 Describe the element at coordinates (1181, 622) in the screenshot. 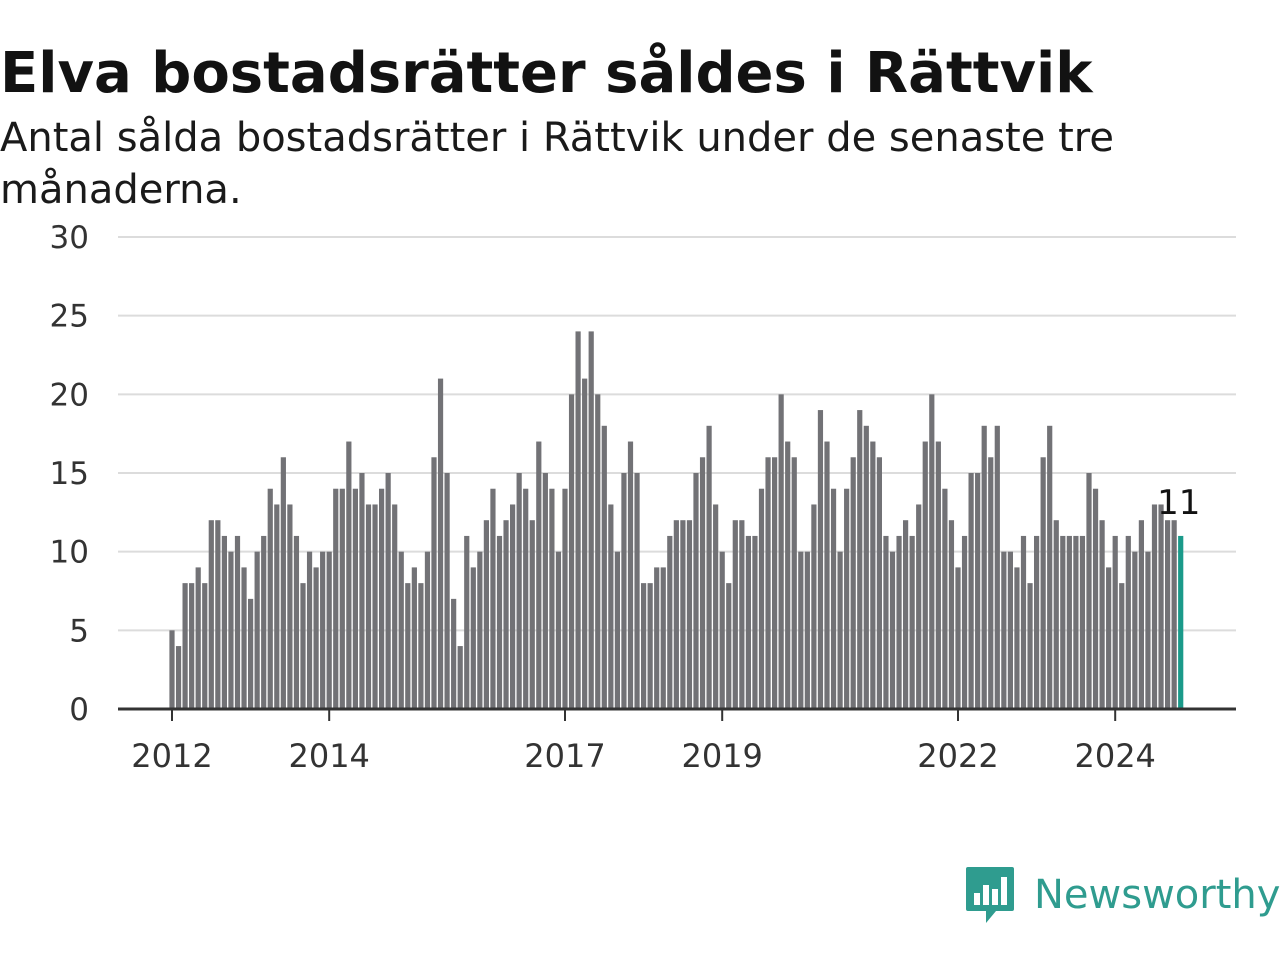

I see `bar-latest` at that location.